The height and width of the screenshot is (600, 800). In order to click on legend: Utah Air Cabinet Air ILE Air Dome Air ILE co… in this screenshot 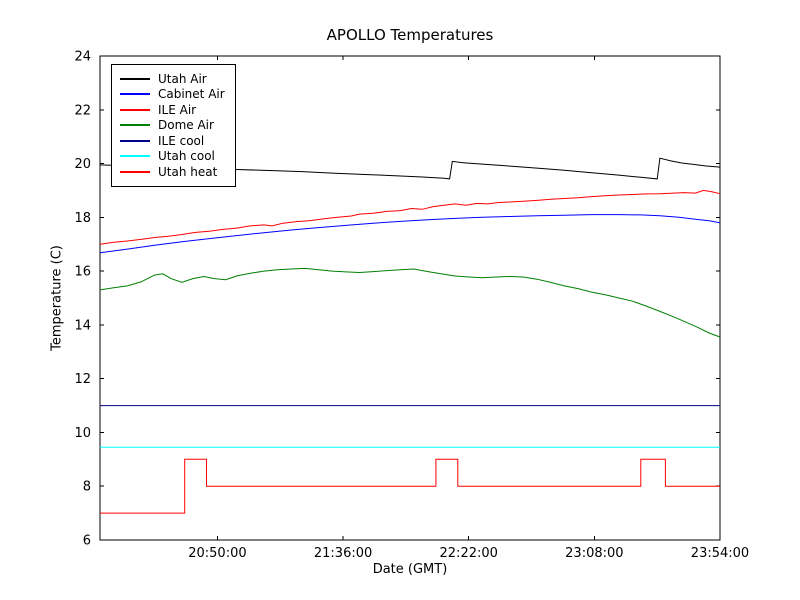, I will do `click(173, 125)`.